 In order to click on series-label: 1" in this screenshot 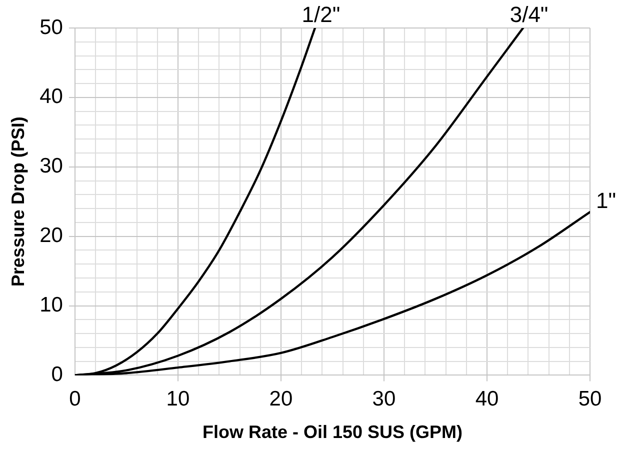, I will do `click(606, 201)`.